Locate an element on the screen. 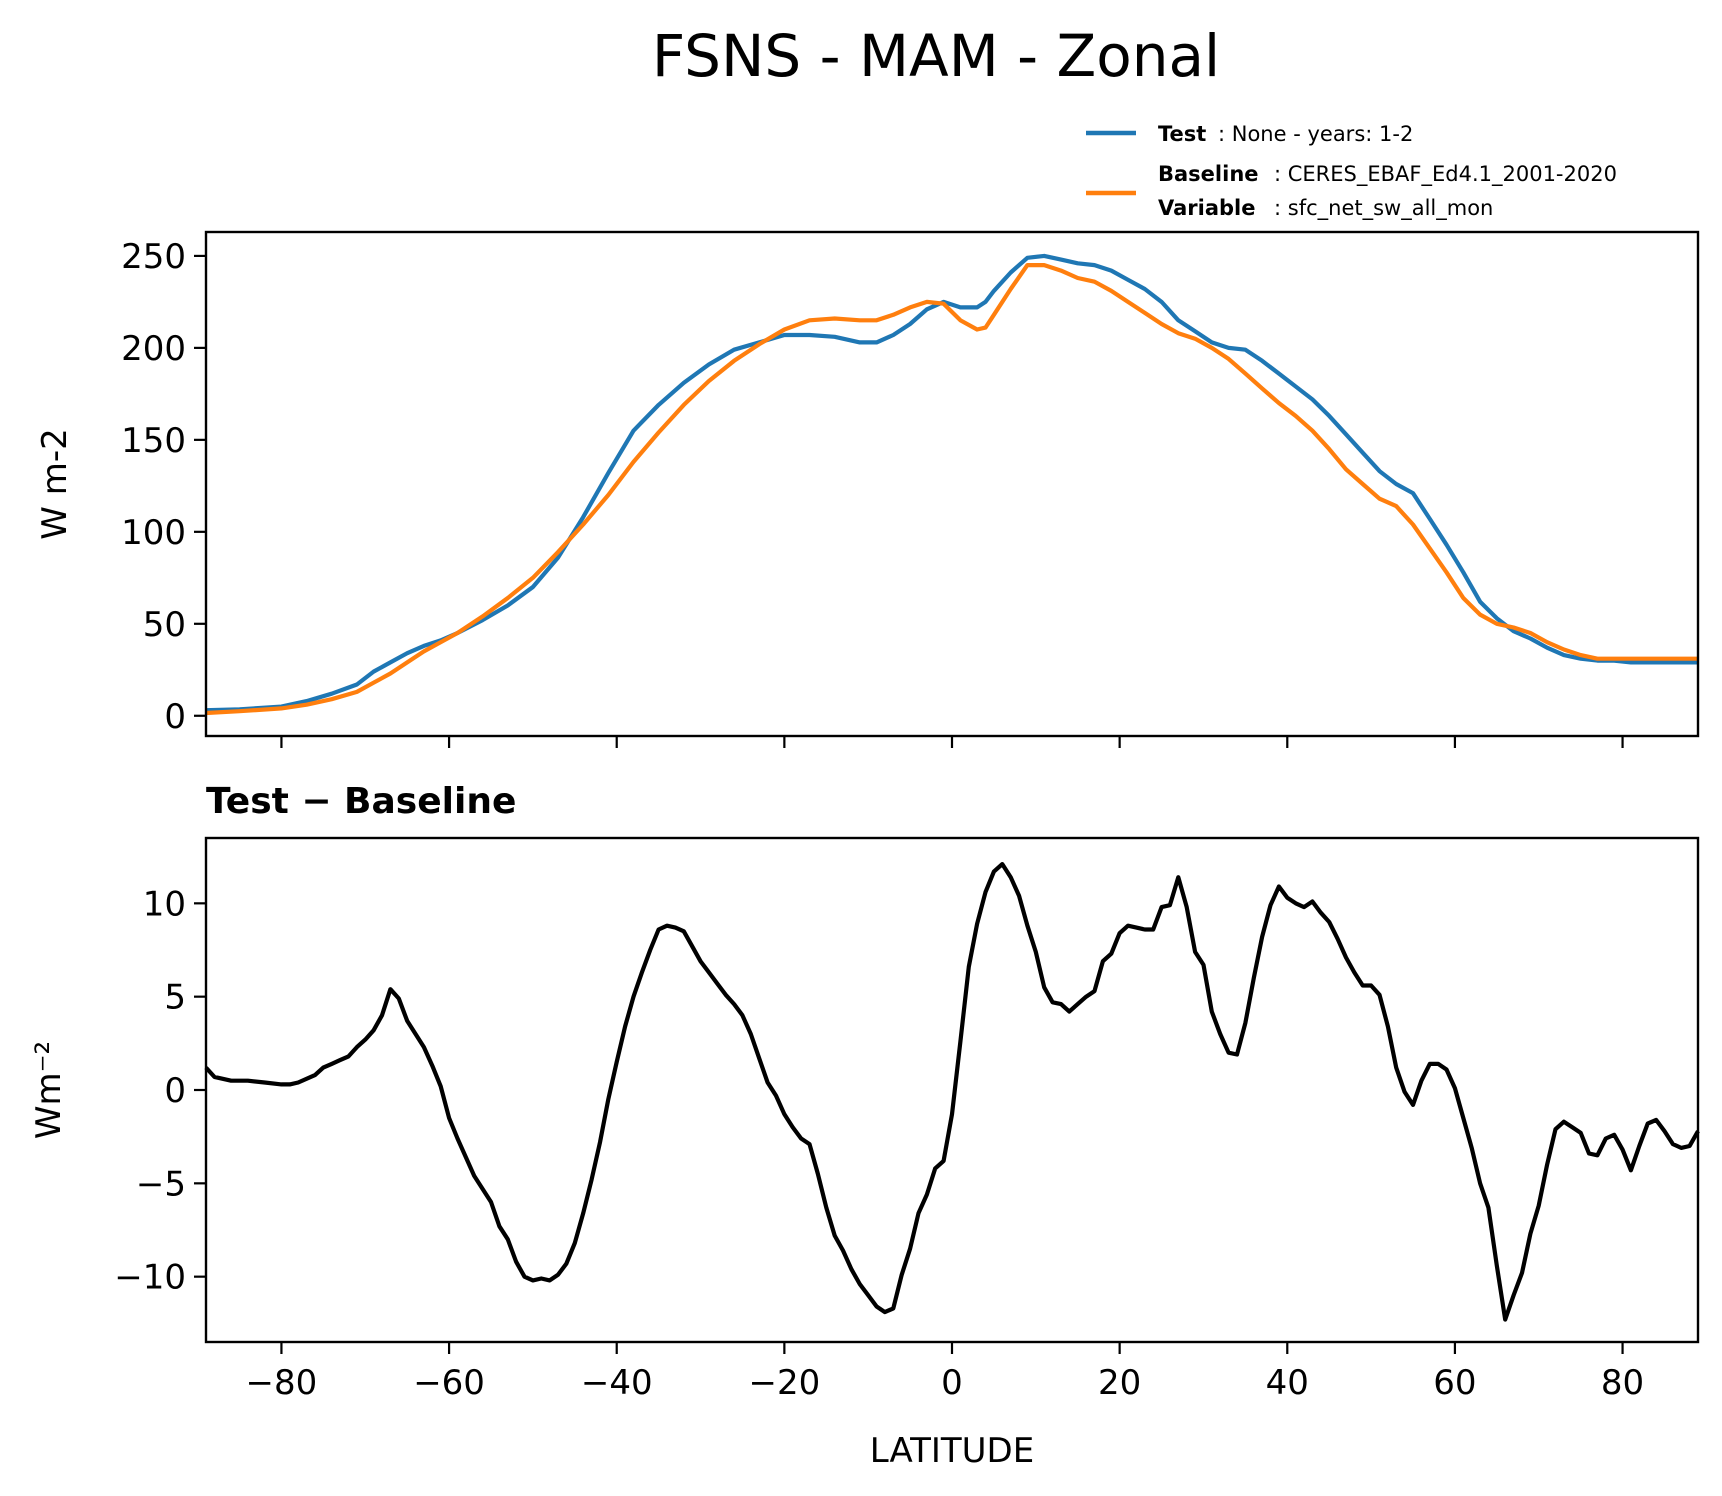 This screenshot has width=1722, height=1496. y-tick-label: −10 is located at coordinates (150, 1278).